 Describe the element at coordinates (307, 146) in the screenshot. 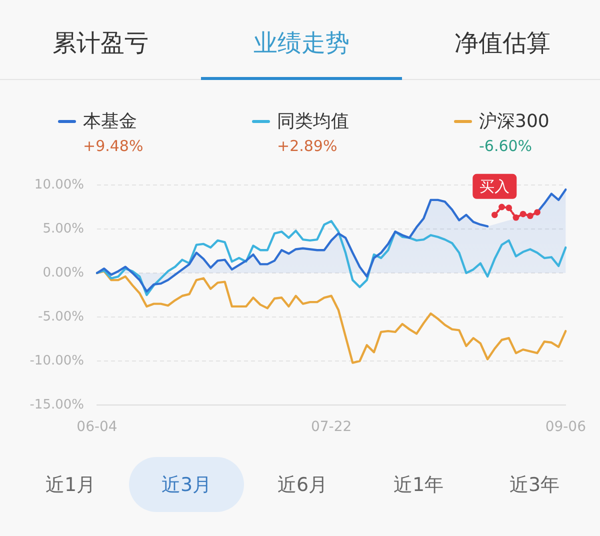

I see `text: +2.89%` at that location.